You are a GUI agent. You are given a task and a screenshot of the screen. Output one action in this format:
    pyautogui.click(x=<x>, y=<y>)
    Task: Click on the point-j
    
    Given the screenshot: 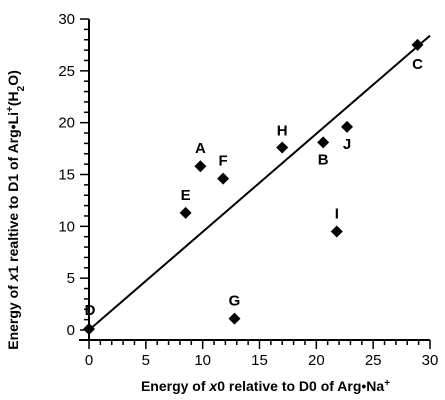 What is the action you would take?
    pyautogui.click(x=347, y=126)
    